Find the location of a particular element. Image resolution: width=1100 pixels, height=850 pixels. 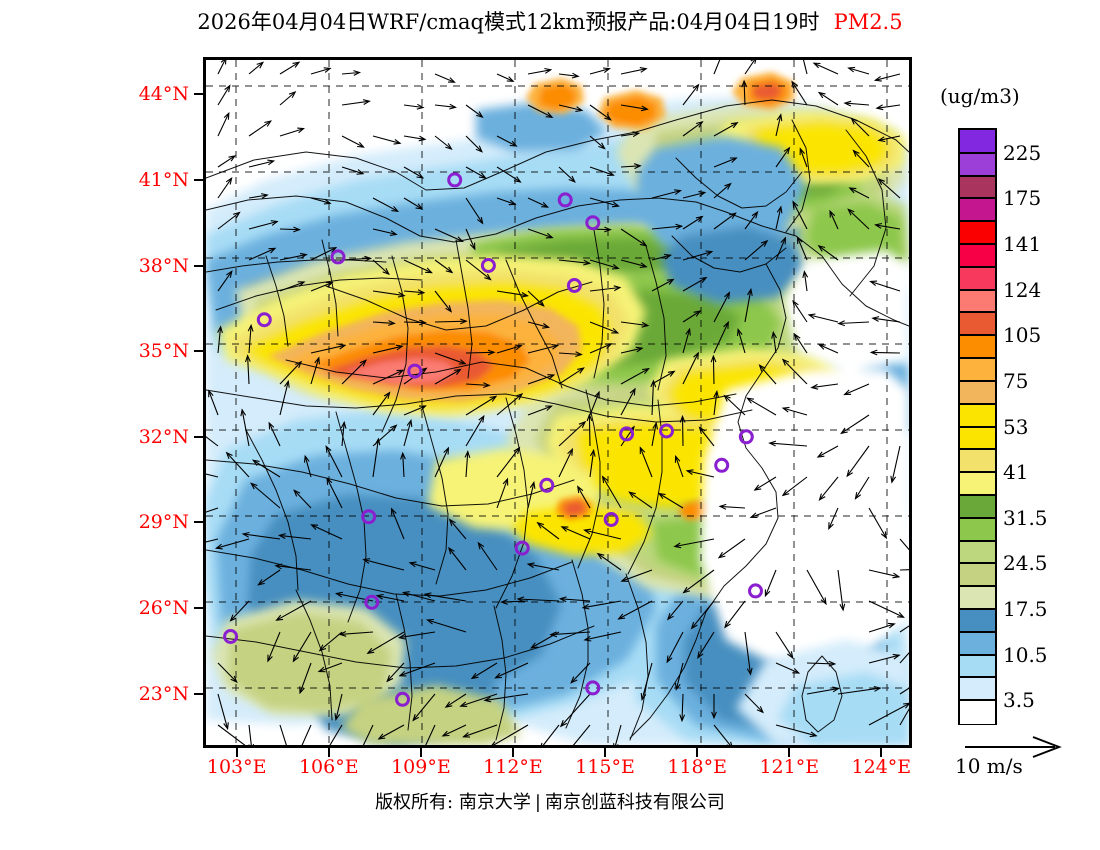

colorbar is located at coordinates (977, 426).